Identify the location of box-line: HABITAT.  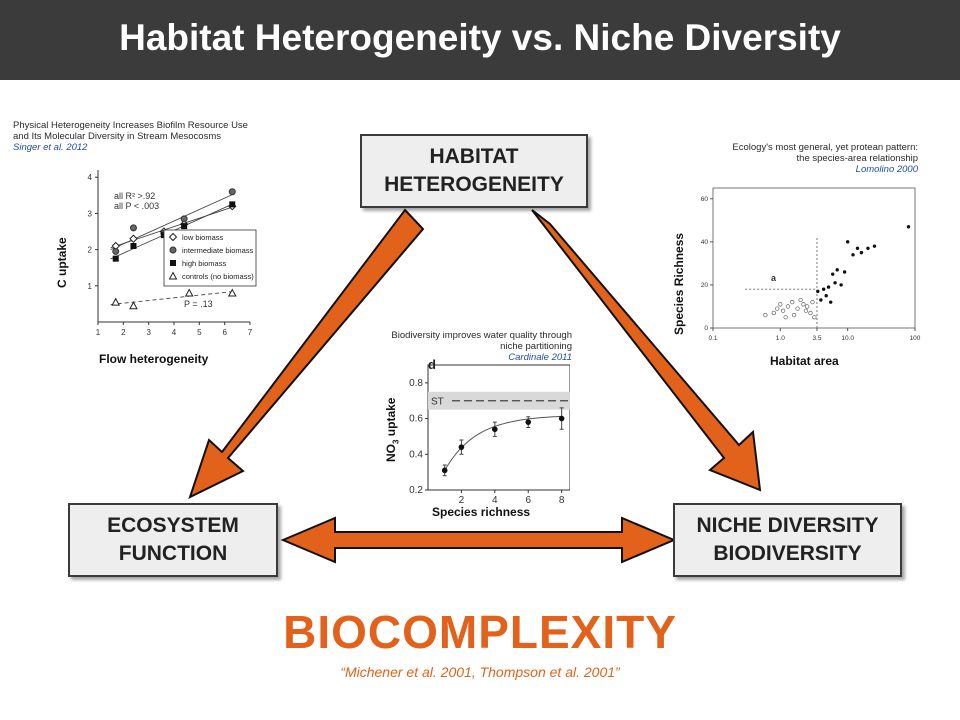
(474, 156).